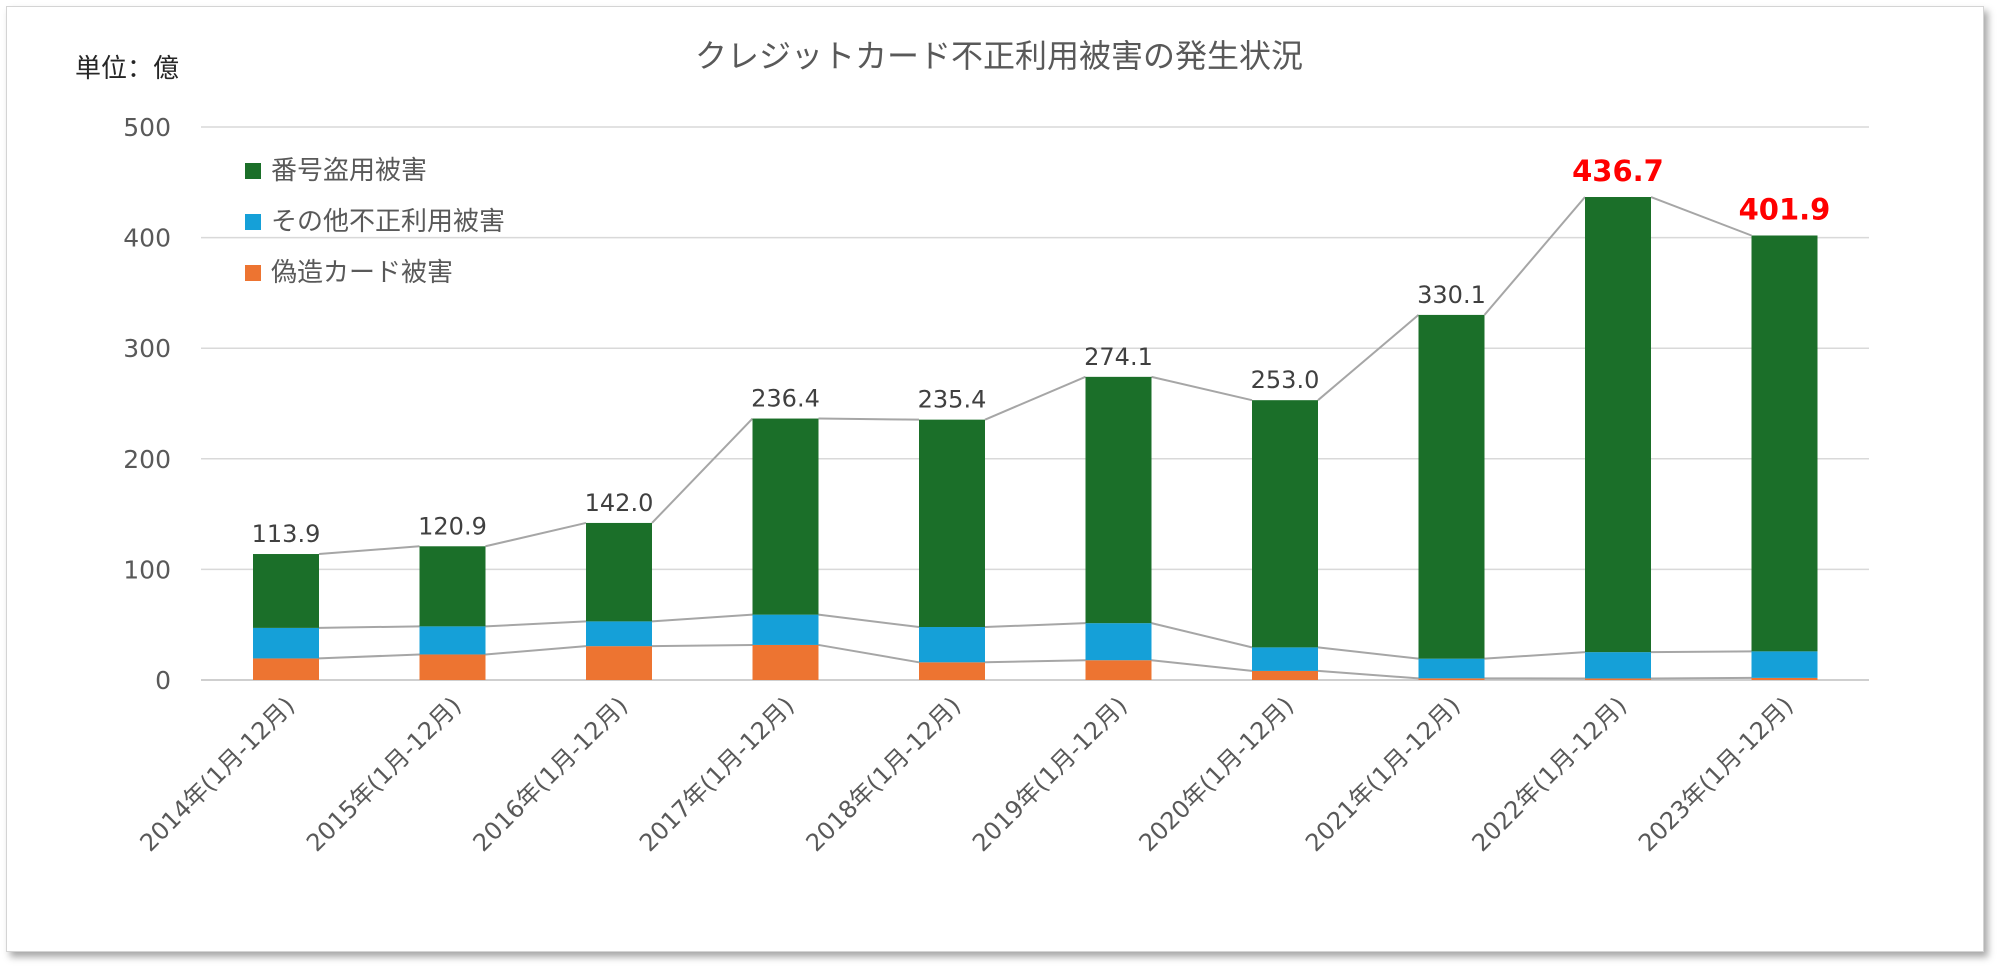 The image size is (2000, 972). Describe the element at coordinates (218, 774) in the screenshot. I see `x-tick-label: 2014年(1月-12月)` at that location.